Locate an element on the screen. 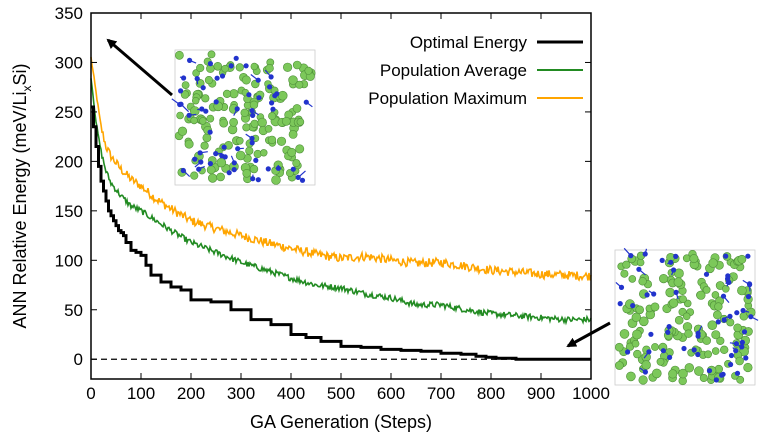 This screenshot has width=767, height=438. y-tick-label: 100 is located at coordinates (69, 260).